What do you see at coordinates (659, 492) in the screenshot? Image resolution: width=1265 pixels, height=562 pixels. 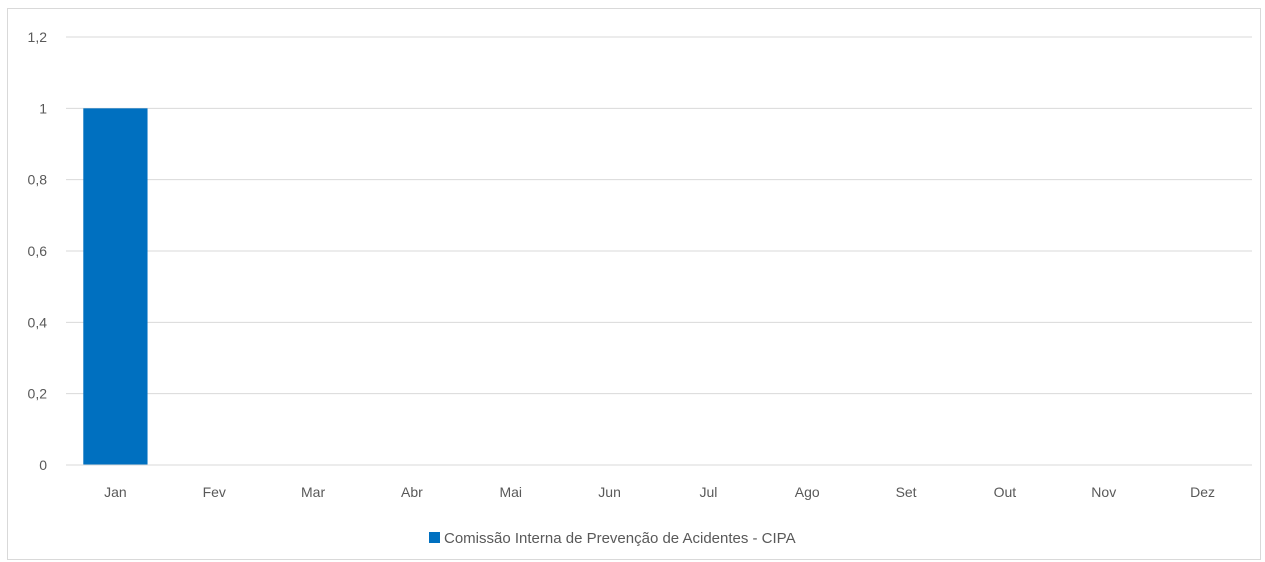 I see `x-axis-tick-labels: Jan Fev Mar Abr Mai Jun Jul Ago Set Out Nov Dez` at bounding box center [659, 492].